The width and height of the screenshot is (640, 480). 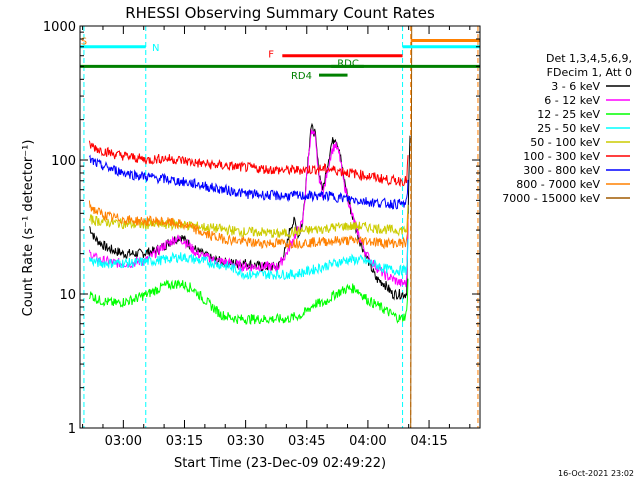 I want to click on y-tick-label-1: 10, so click(x=67, y=295).